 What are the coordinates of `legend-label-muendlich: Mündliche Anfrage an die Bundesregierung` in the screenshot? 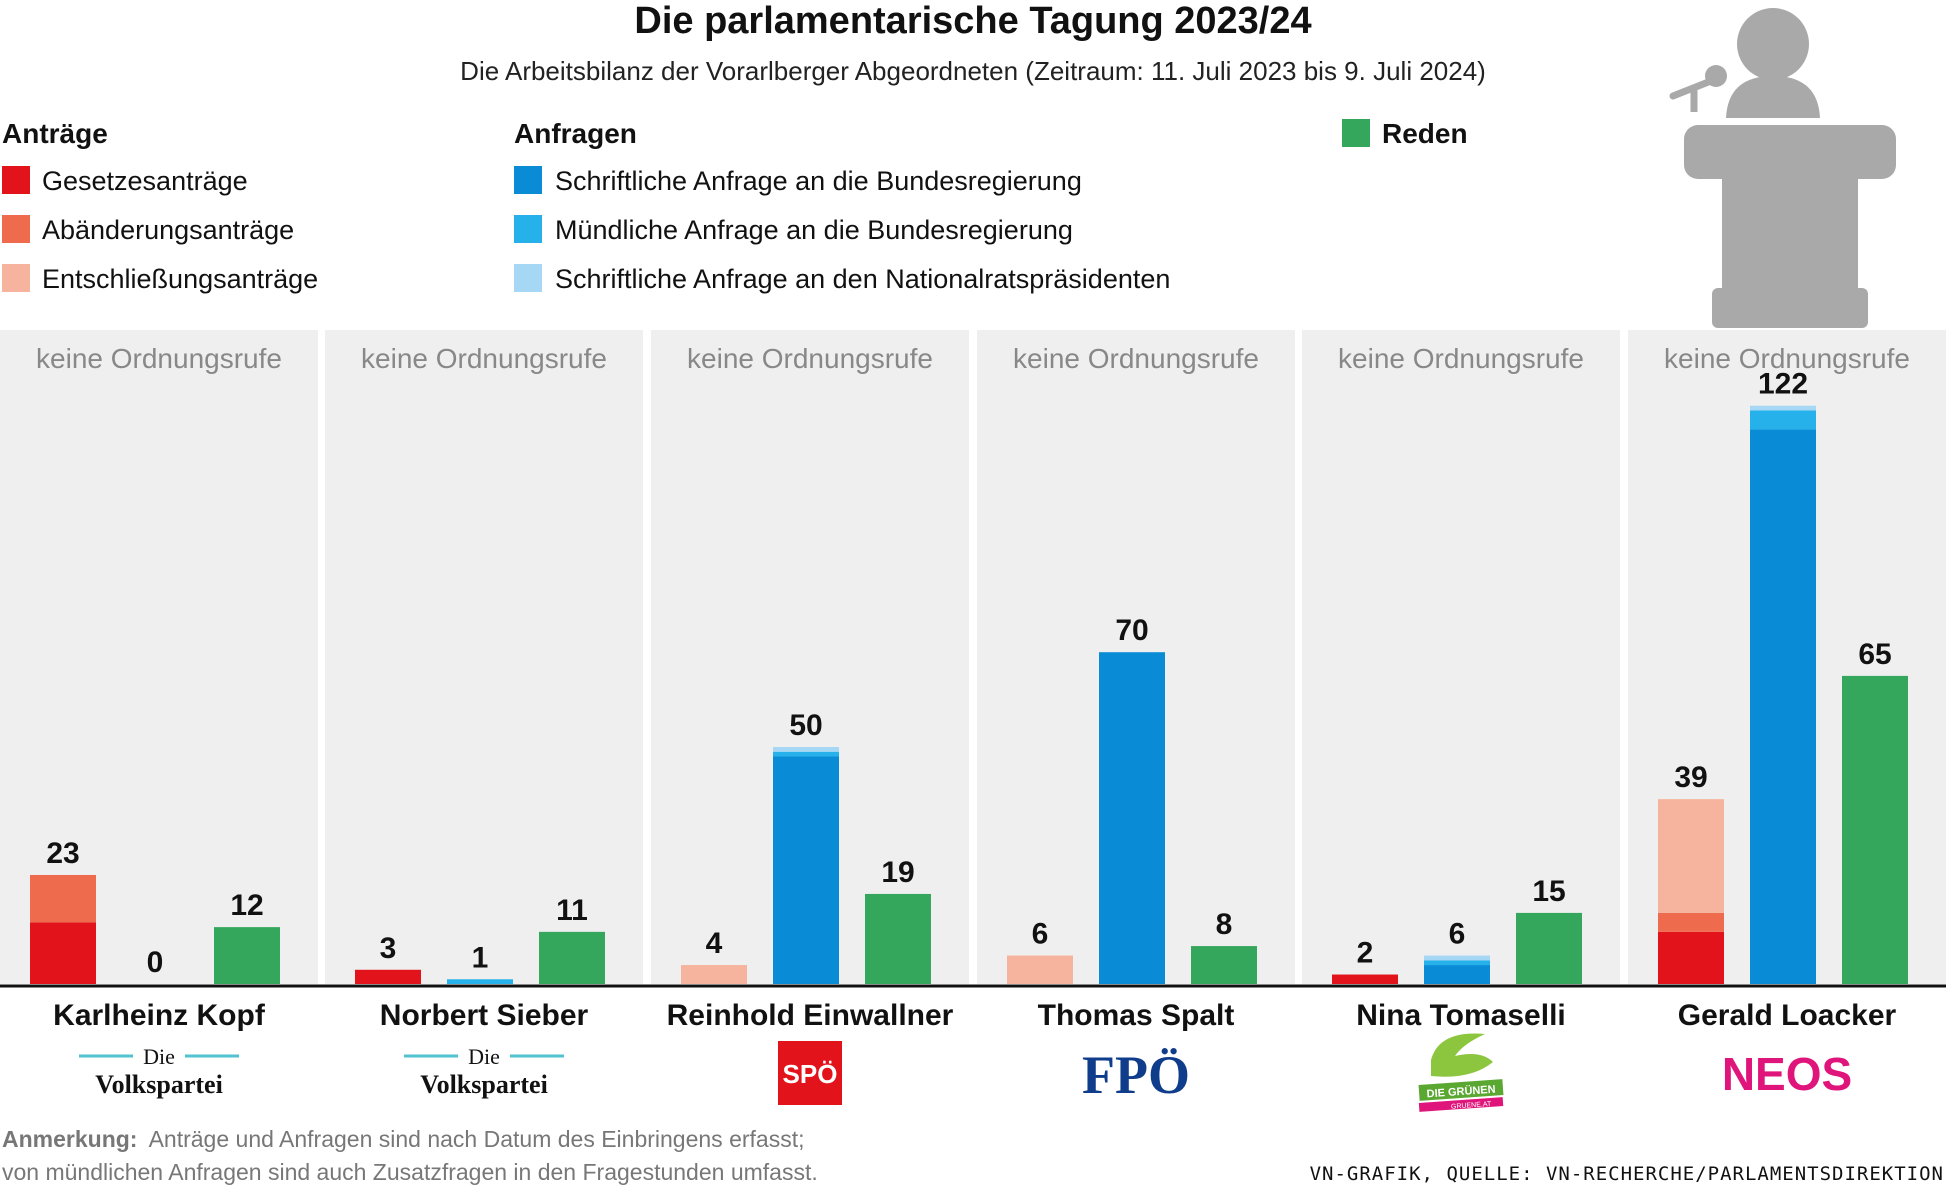 It's located at (814, 230).